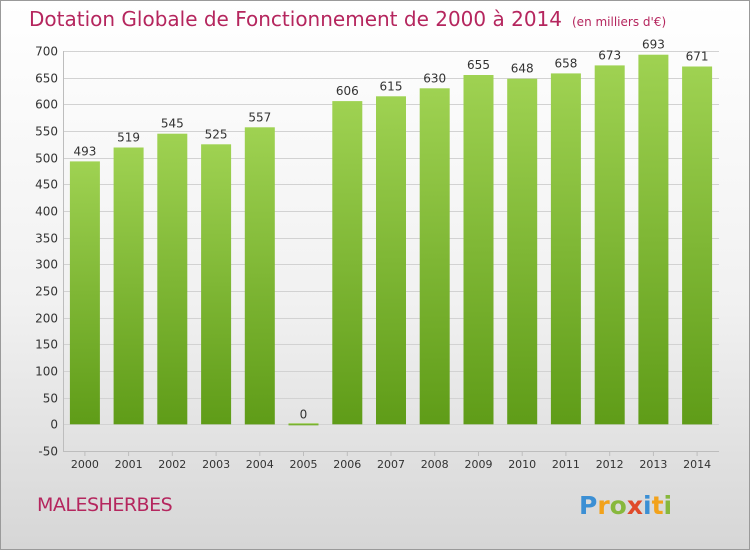 Image resolution: width=750 pixels, height=550 pixels. I want to click on x-tick-label: 2000, so click(85, 464).